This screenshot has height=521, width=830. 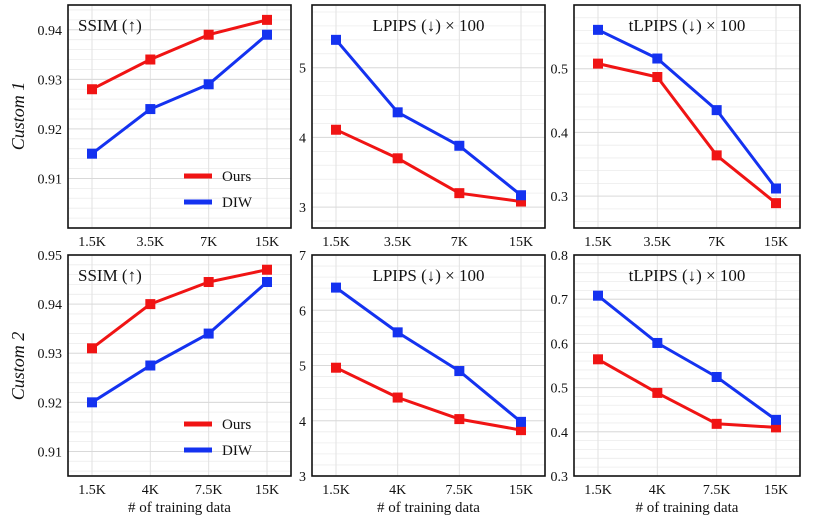 What do you see at coordinates (237, 451) in the screenshot?
I see `legend-label-diw: DIW` at bounding box center [237, 451].